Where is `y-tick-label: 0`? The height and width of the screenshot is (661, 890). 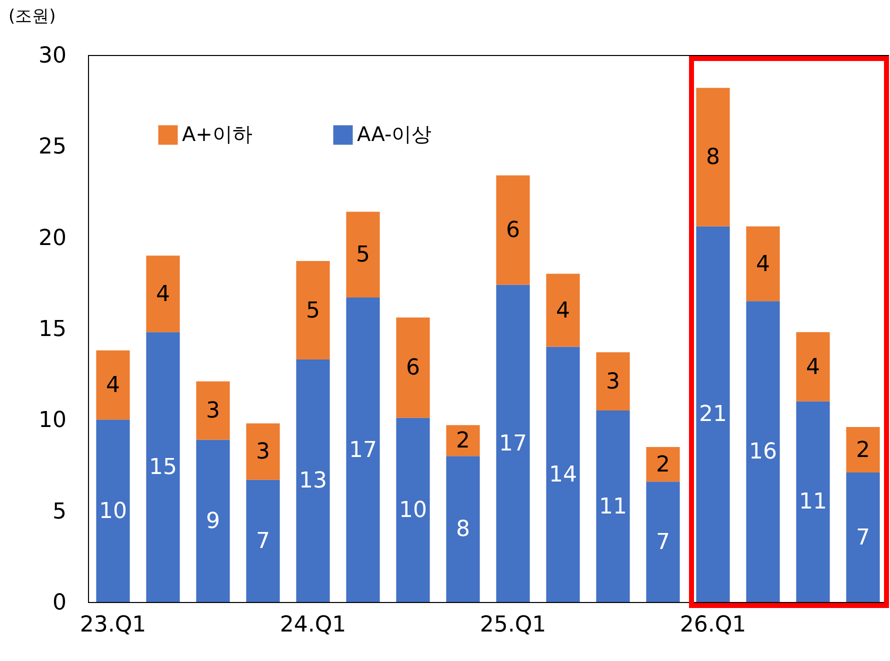 y-tick-label: 0 is located at coordinates (59, 603).